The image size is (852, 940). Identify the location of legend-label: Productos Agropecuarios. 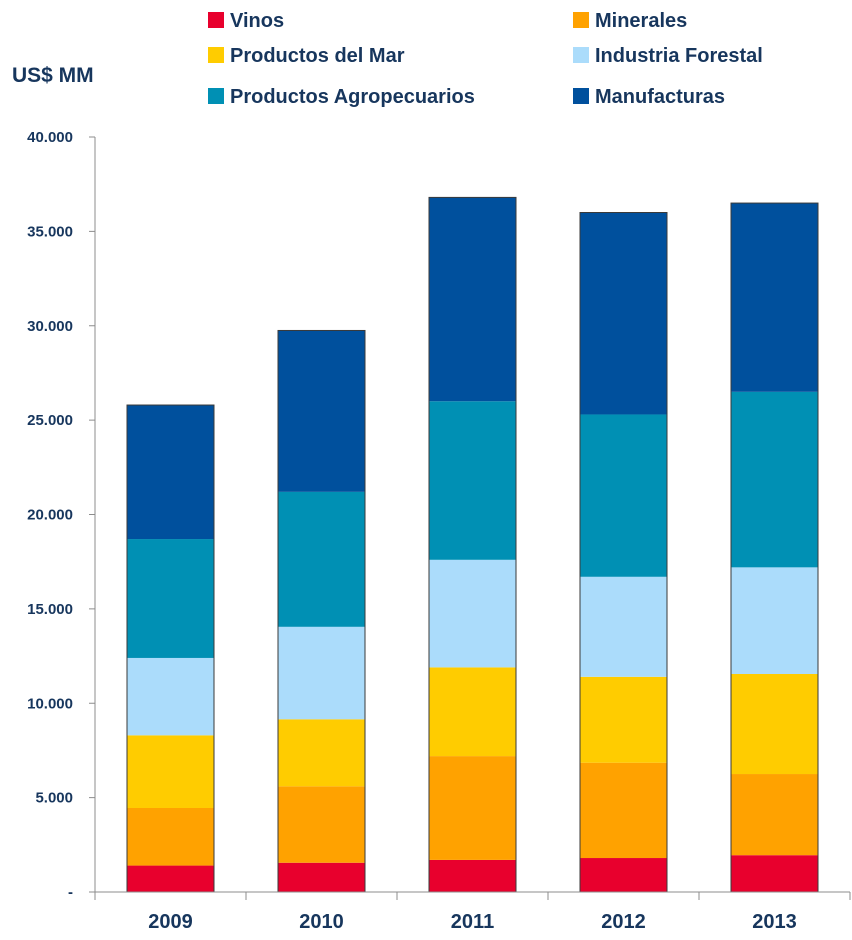
(352, 97).